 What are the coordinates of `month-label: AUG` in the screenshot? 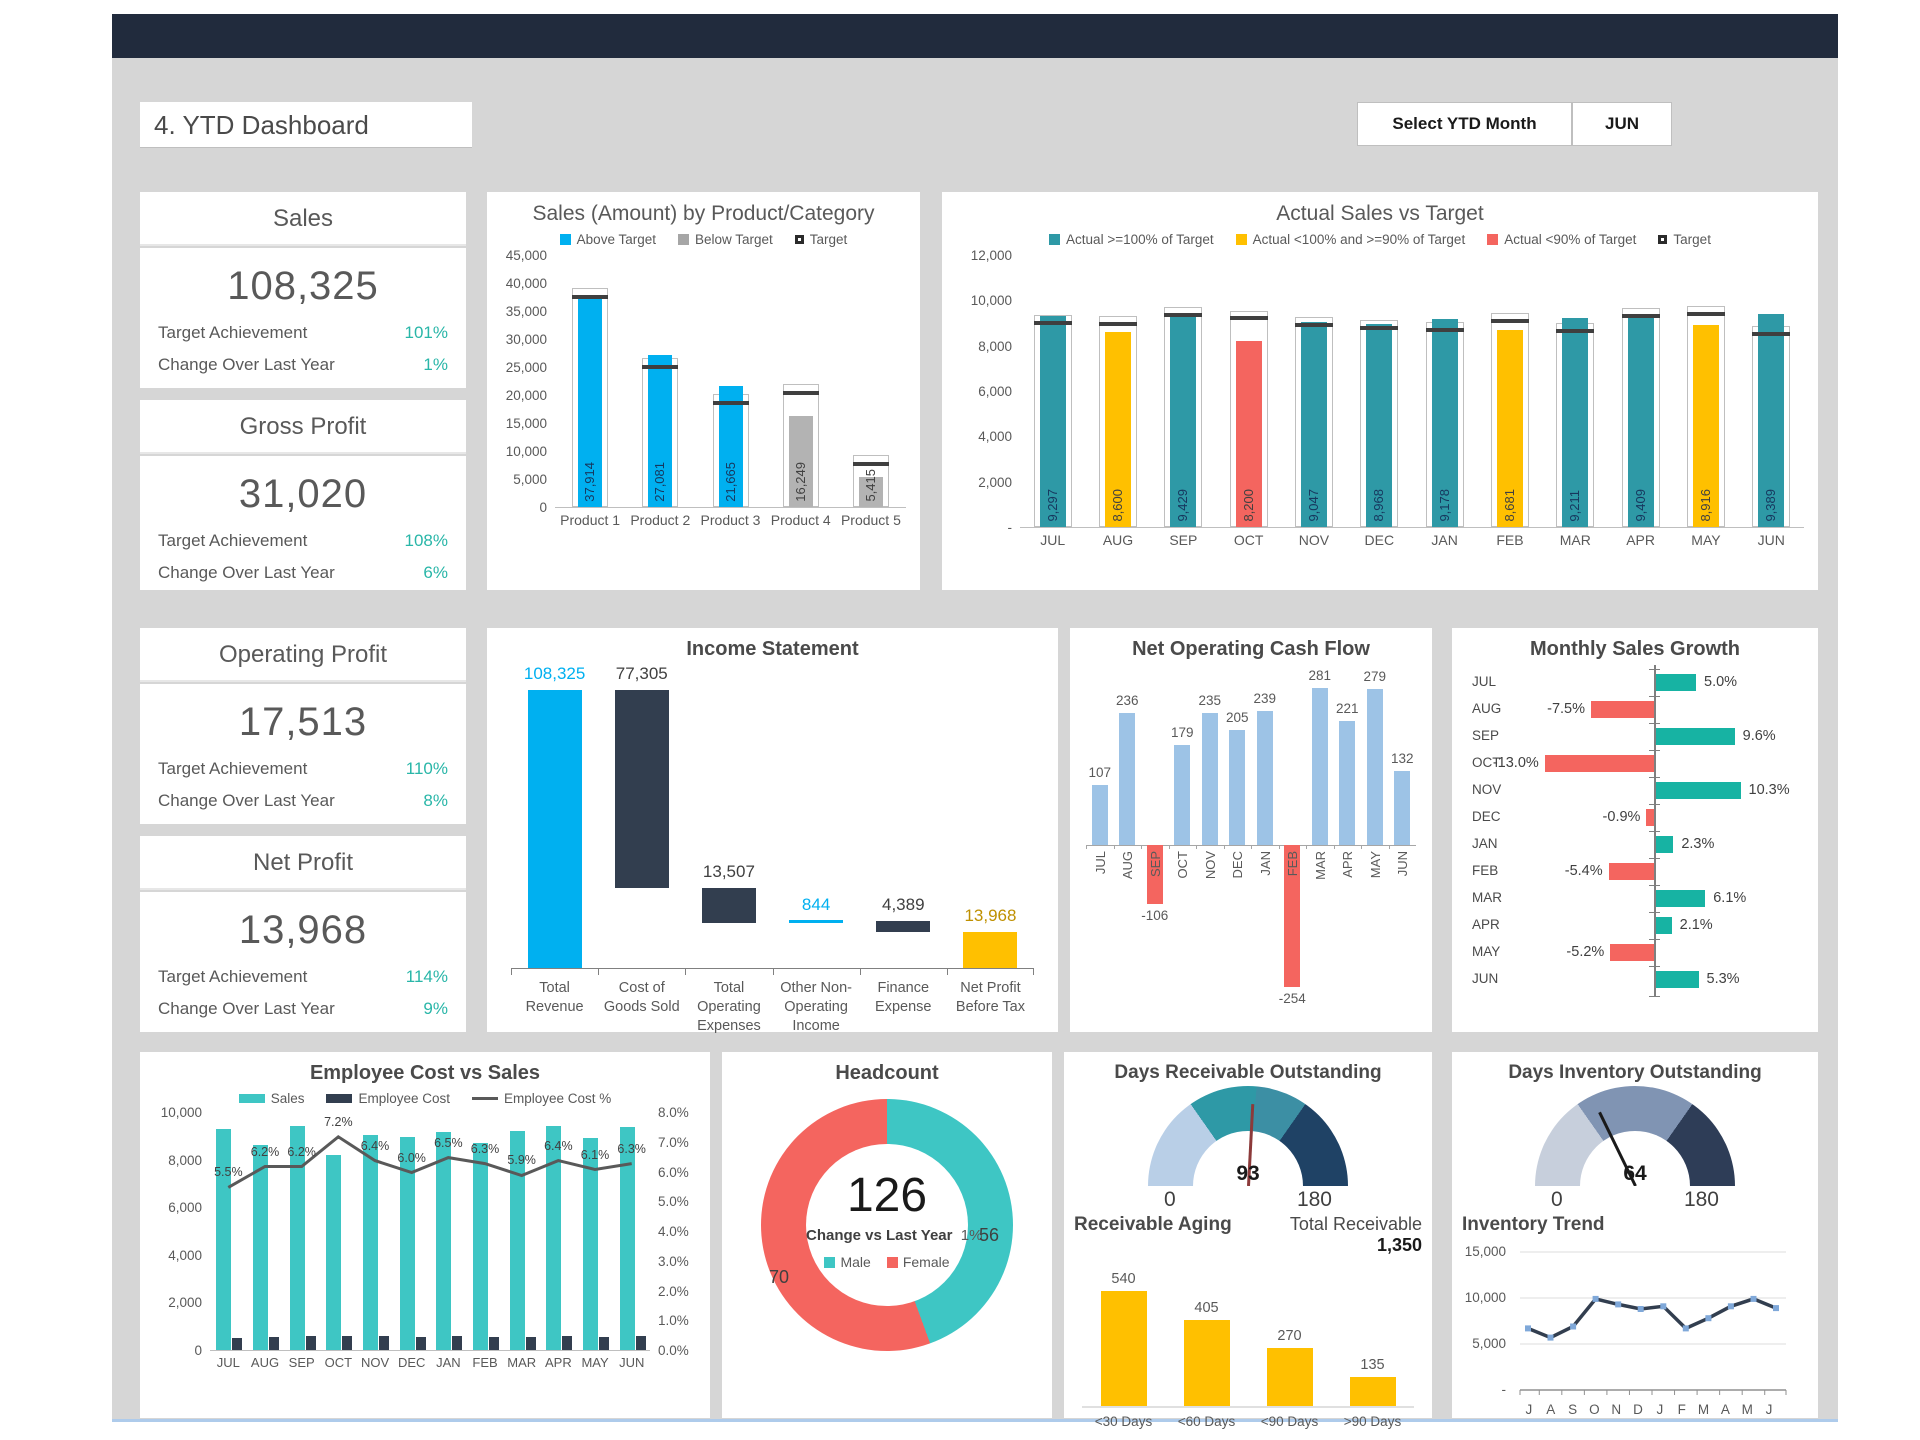 It's located at (1487, 708).